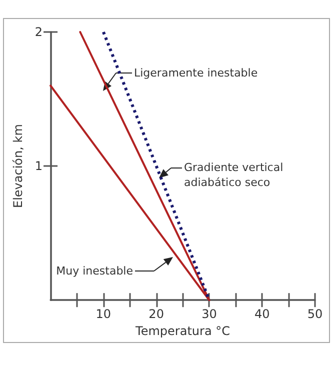 The height and width of the screenshot is (366, 332). What do you see at coordinates (156, 314) in the screenshot?
I see `x-tick-label: 20` at bounding box center [156, 314].